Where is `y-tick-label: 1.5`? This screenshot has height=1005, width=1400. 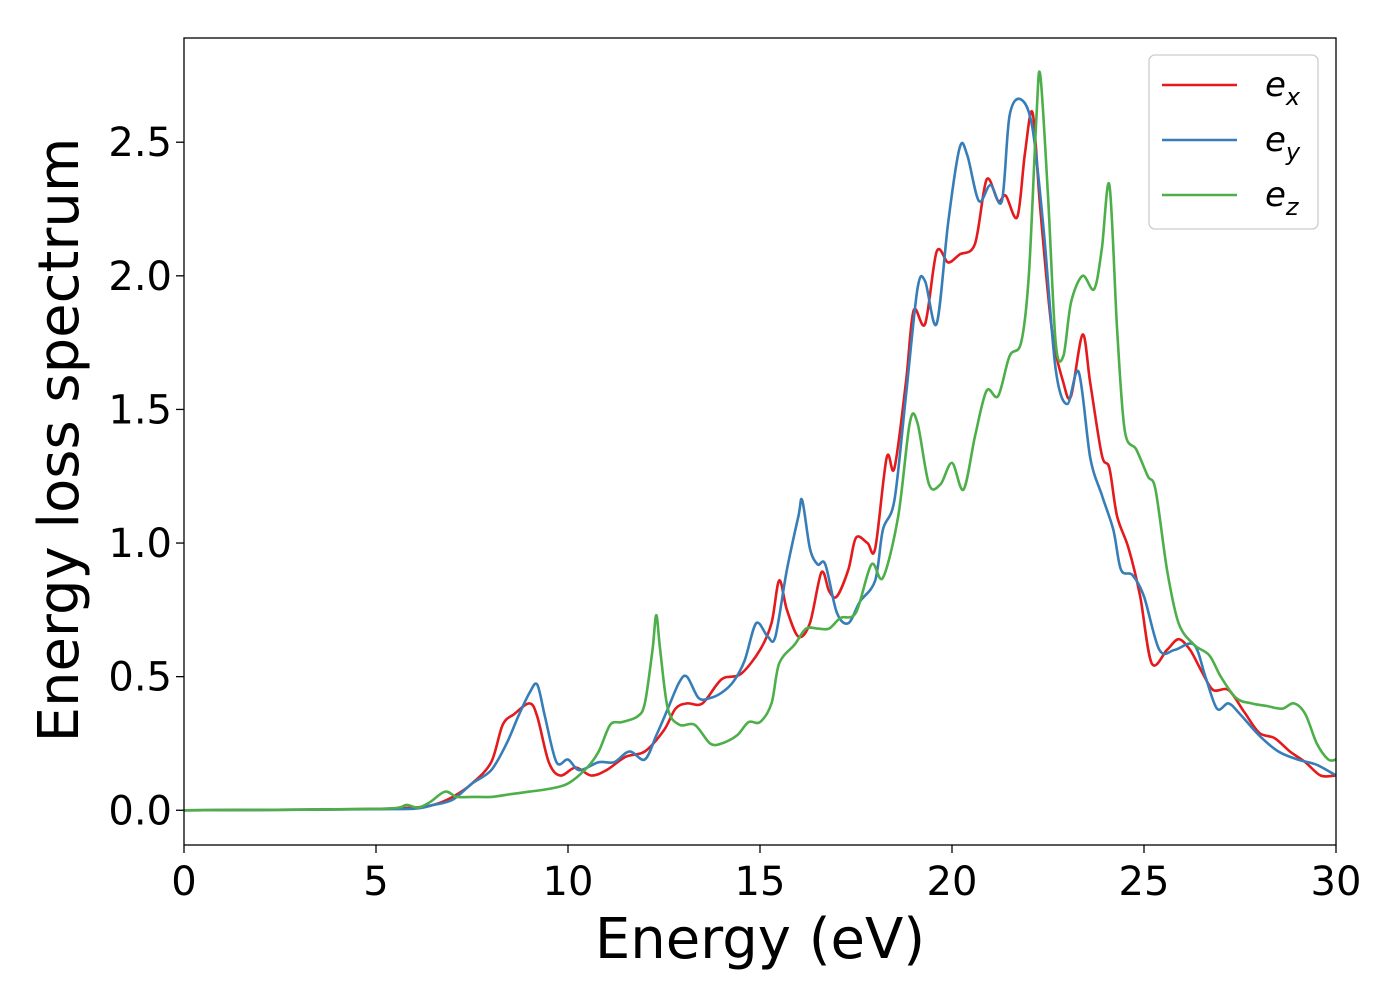 y-tick-label: 1.5 is located at coordinates (140, 410).